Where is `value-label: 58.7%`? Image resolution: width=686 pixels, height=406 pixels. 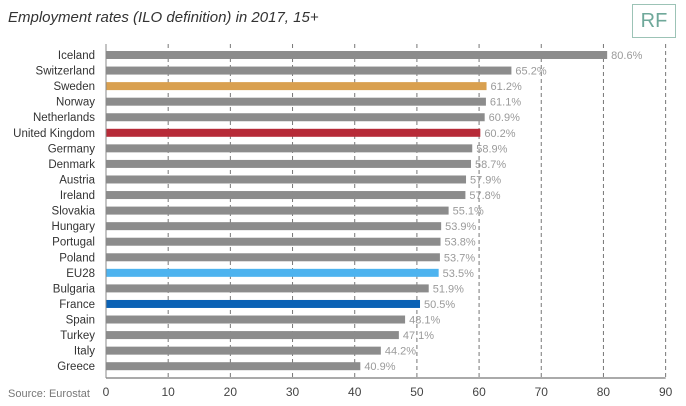 value-label: 58.7% is located at coordinates (490, 165).